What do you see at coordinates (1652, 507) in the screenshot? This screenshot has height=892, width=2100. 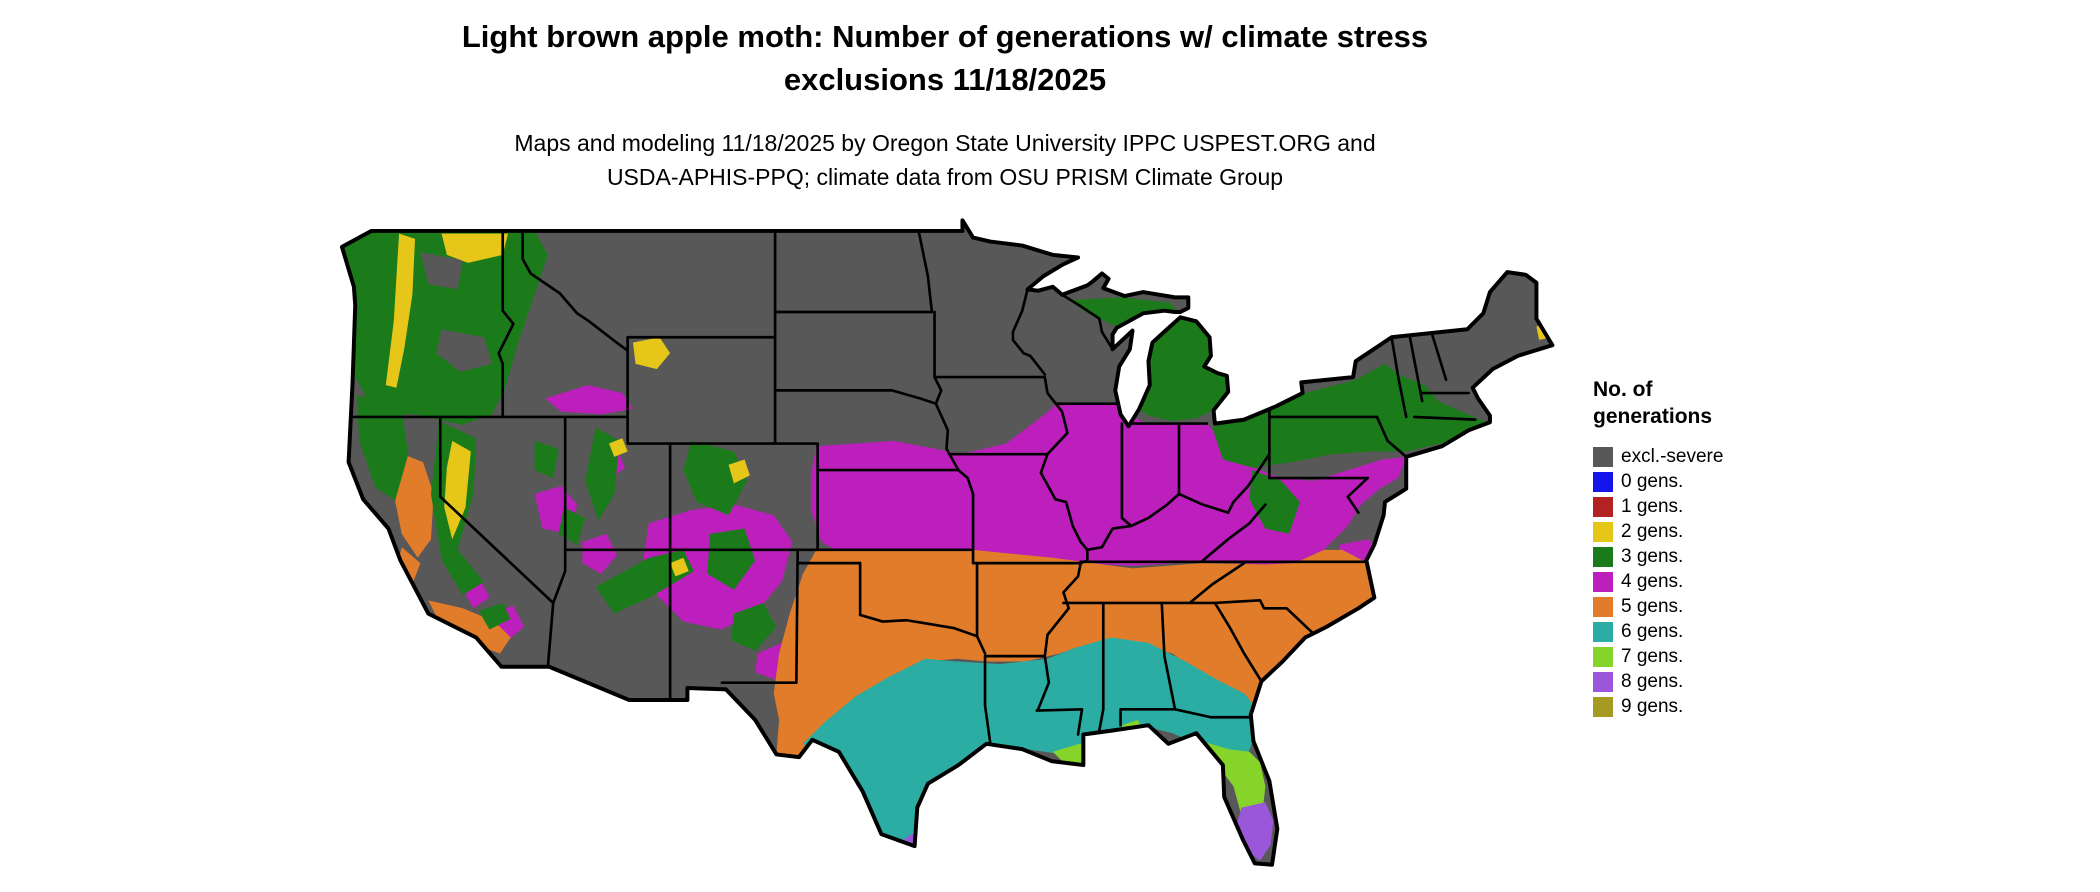 I see `legend-label: 1 gens.` at bounding box center [1652, 507].